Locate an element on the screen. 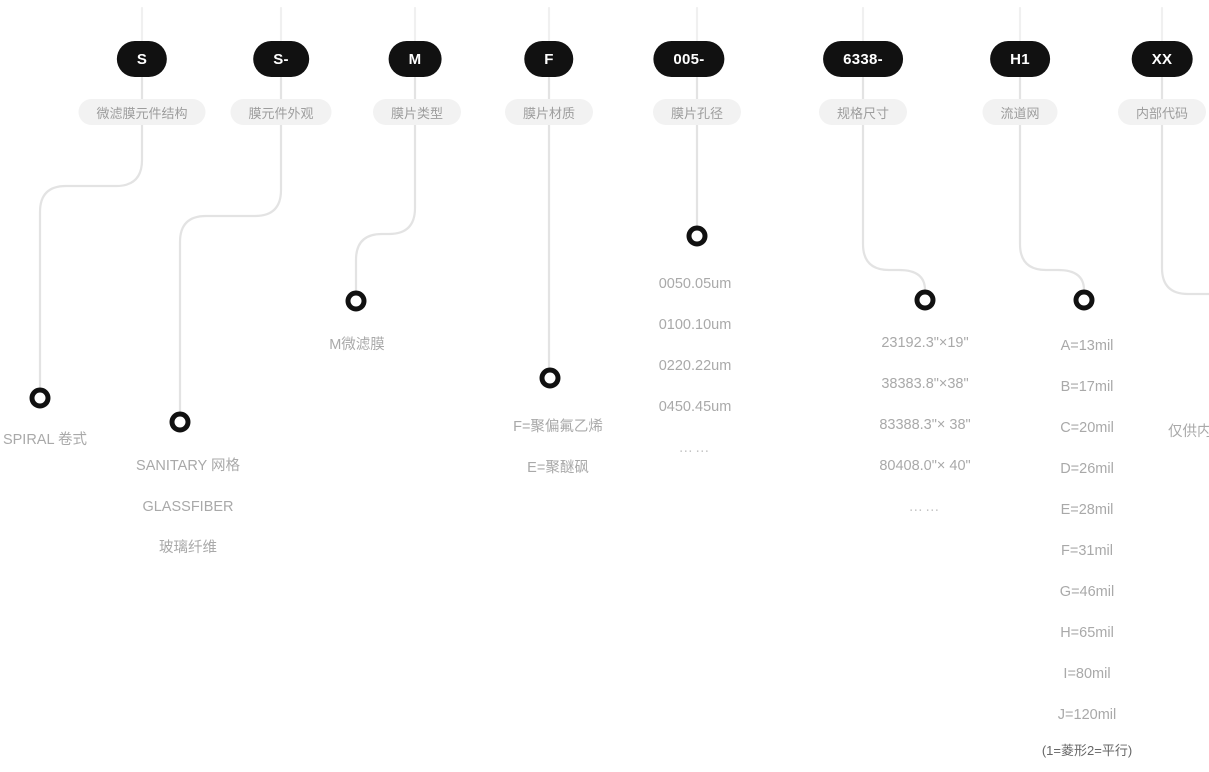 This screenshot has height=772, width=1209. value-item: F=聚偏氟乙烯 is located at coordinates (558, 427).